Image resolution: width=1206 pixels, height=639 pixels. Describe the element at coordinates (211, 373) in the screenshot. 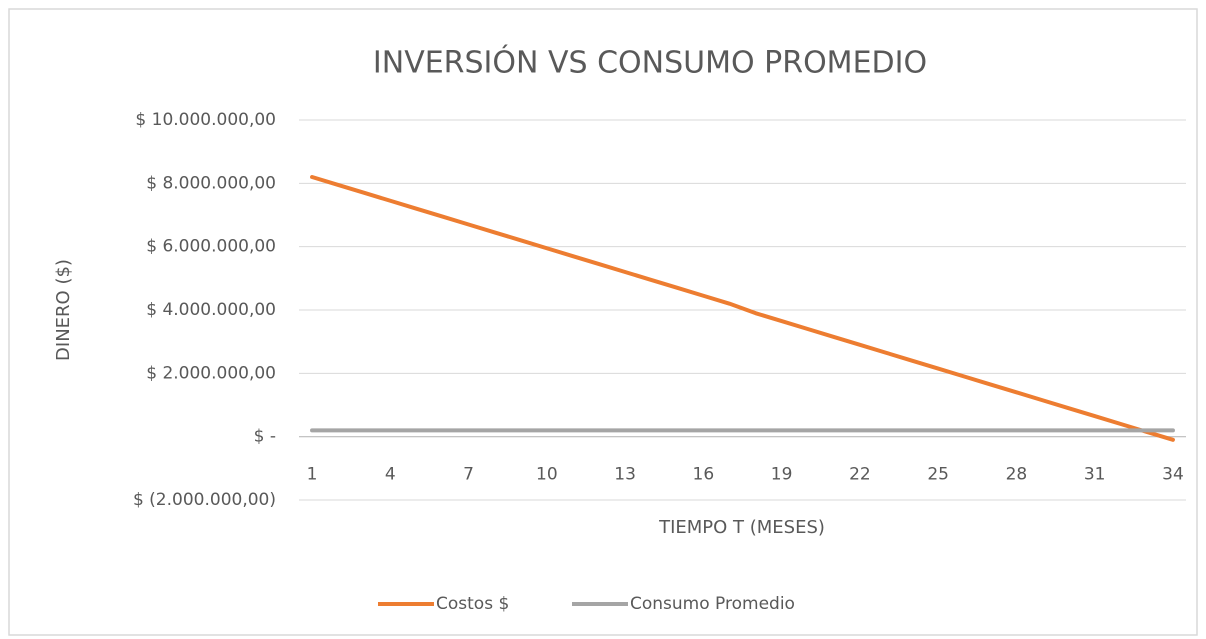

I see `y-tick-label: $ 2.000.000,00` at that location.